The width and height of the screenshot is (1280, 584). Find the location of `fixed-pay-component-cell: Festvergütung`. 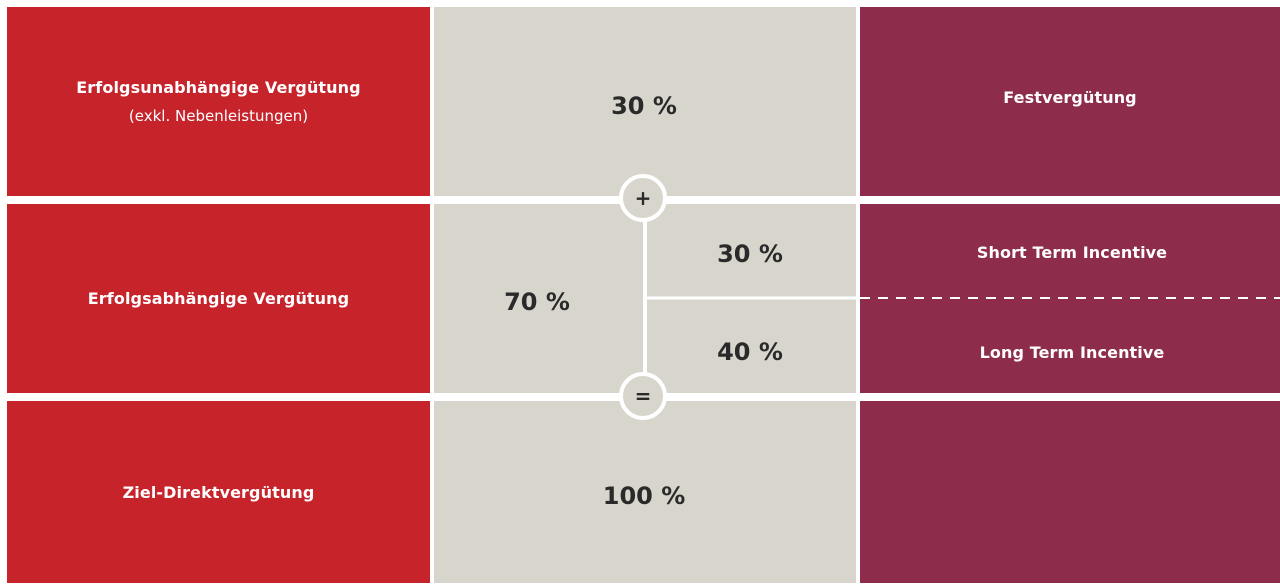

fixed-pay-component-cell: Festvergütung is located at coordinates (1070, 101).